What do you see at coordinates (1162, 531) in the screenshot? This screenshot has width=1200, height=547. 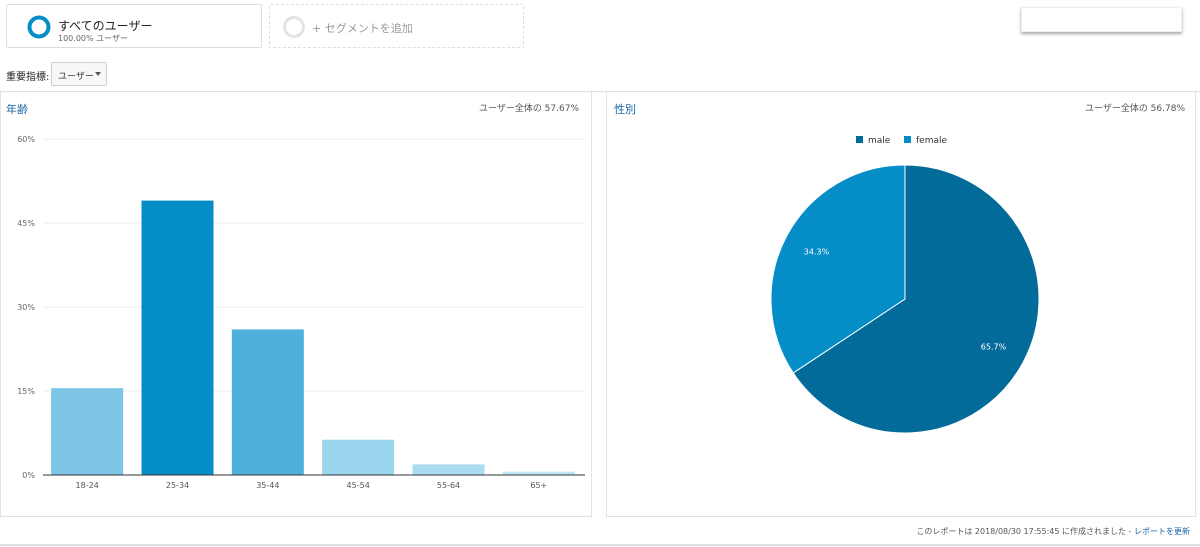 I see `refresh-report-link: レポートを更新` at bounding box center [1162, 531].